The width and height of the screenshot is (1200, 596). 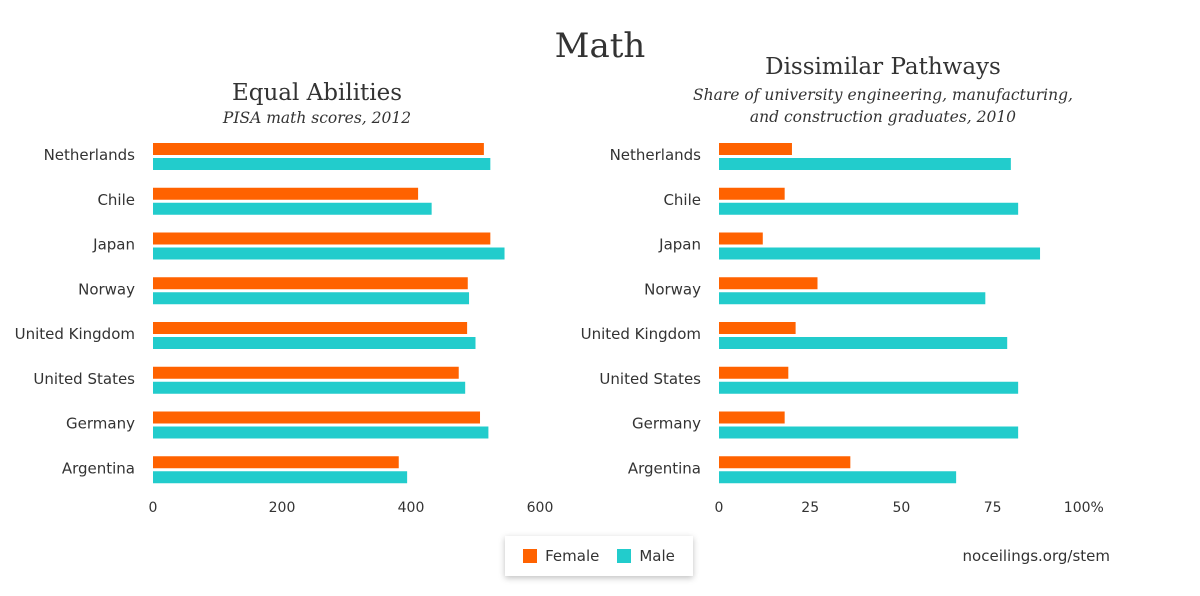 I want to click on legend-item-female: Female, so click(x=561, y=556).